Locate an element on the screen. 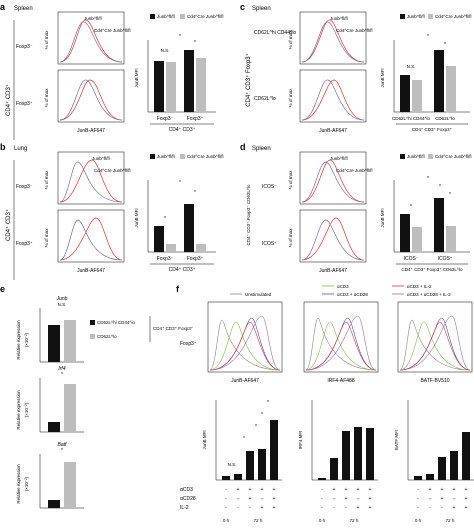 The width and height of the screenshot is (474, 530). panel-c-group-1: CD62L^hi CD44^lo is located at coordinates (411, 118).